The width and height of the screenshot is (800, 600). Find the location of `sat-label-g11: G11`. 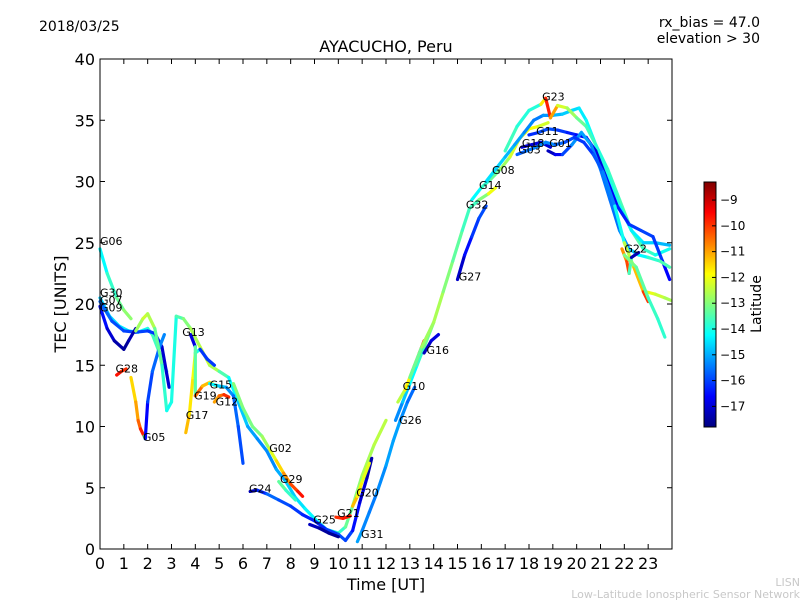

sat-label-g11: G11 is located at coordinates (547, 131).